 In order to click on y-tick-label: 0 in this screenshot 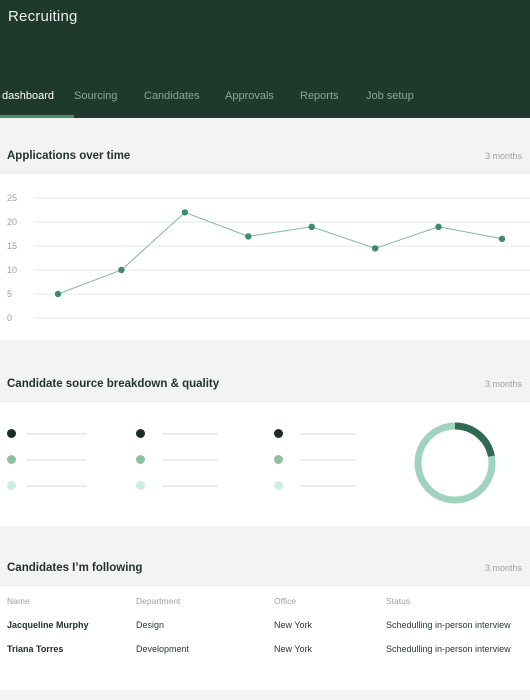, I will do `click(9, 318)`.